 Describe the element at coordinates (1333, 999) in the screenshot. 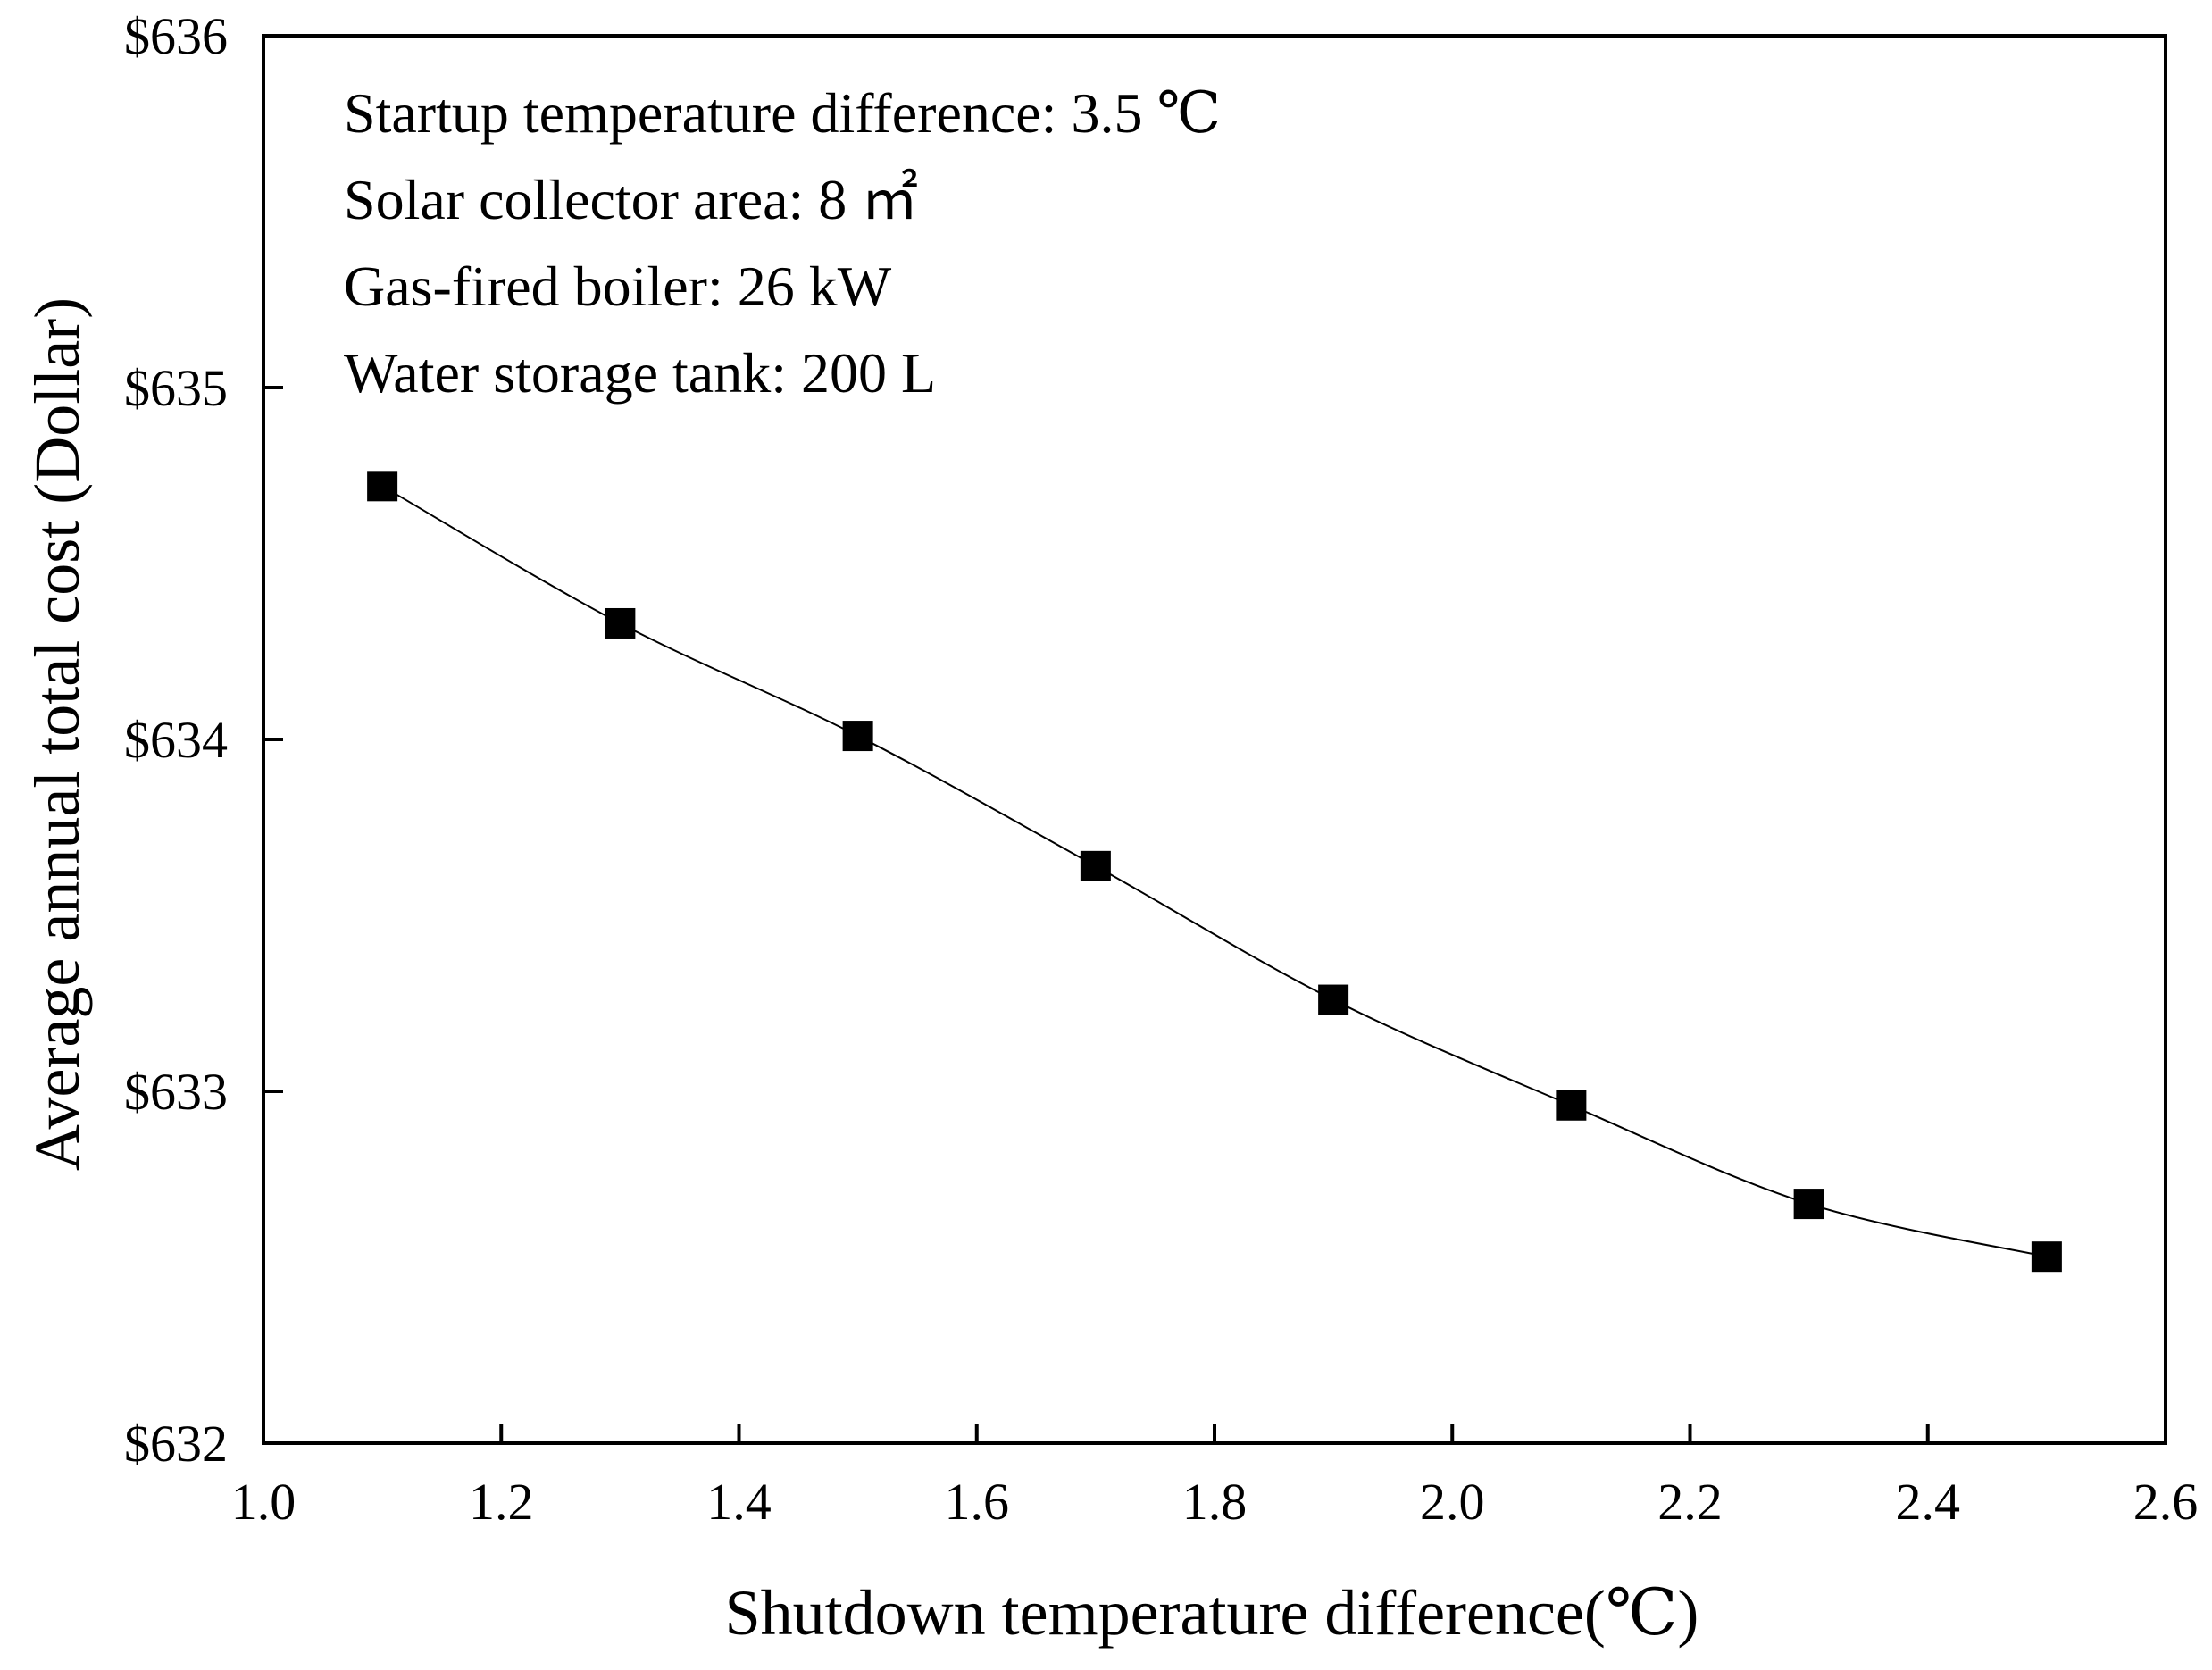

I see `data-point-1.9` at that location.